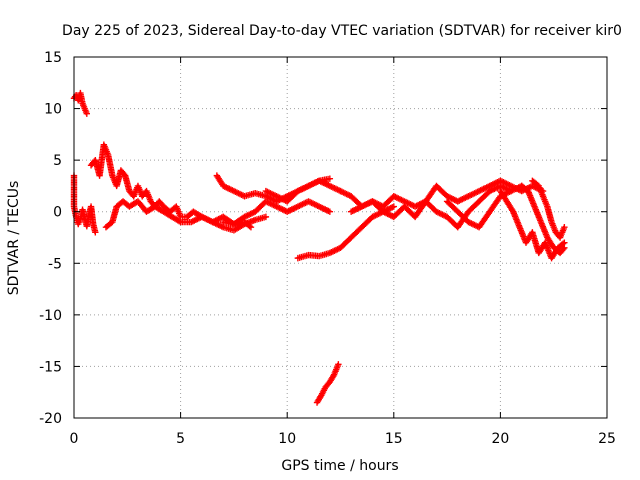  Describe the element at coordinates (57, 161) in the screenshot. I see `y-tick-label: 5` at that location.